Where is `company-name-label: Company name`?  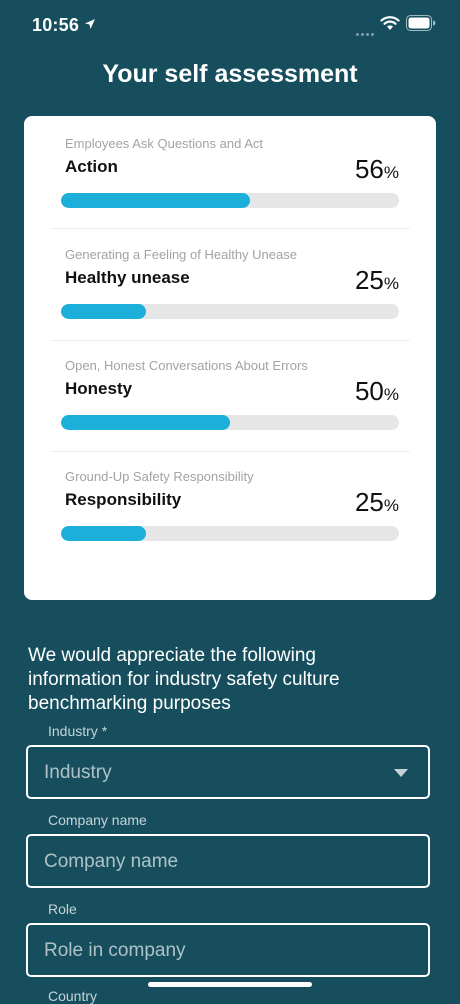 company-name-label: Company name is located at coordinates (97, 820).